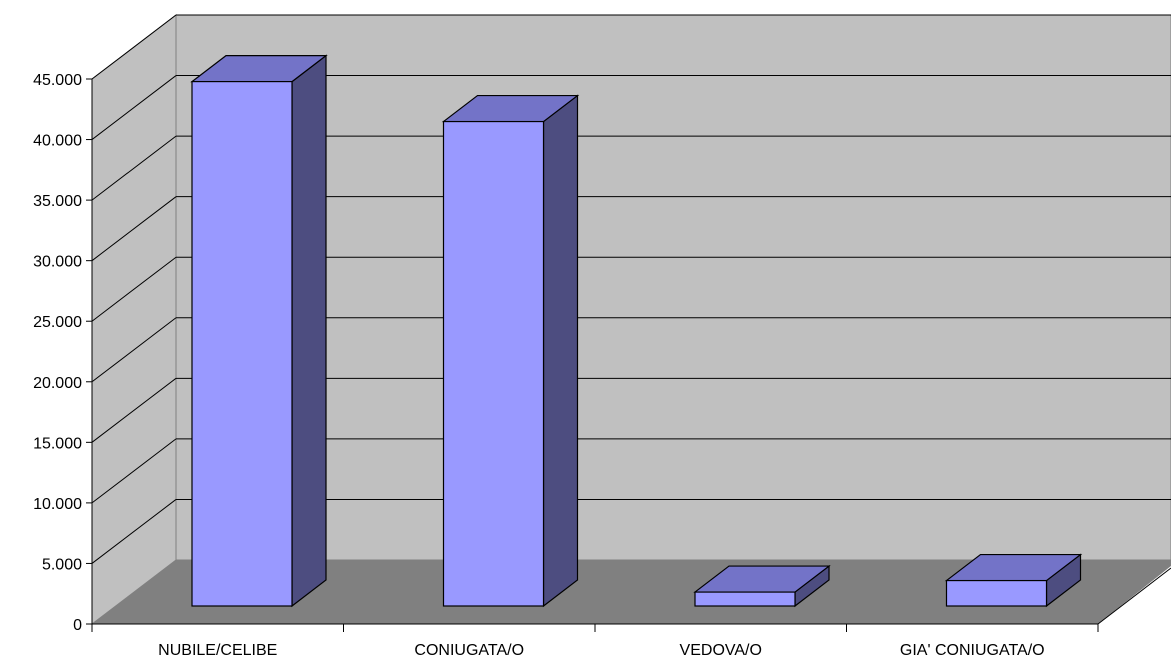  Describe the element at coordinates (1134, 596) in the screenshot. I see `floor-edge` at that location.